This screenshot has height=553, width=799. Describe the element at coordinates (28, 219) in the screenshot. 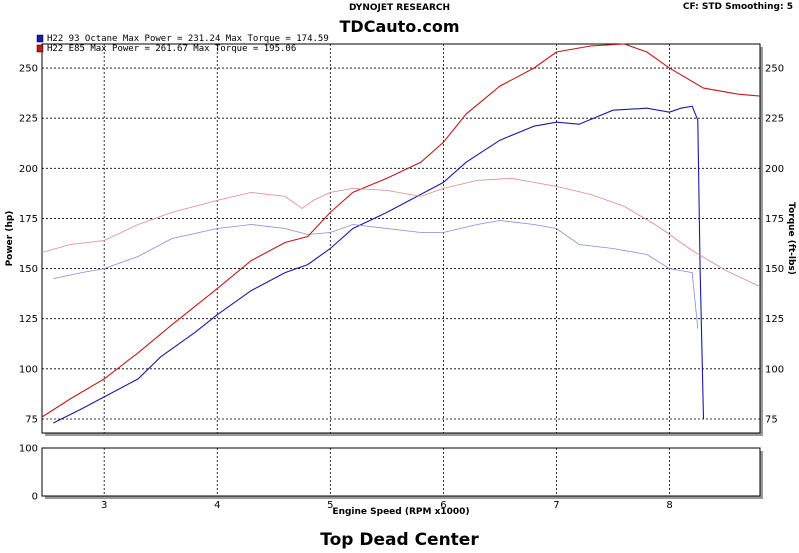

I see `y-tick-label-left: 175` at that location.